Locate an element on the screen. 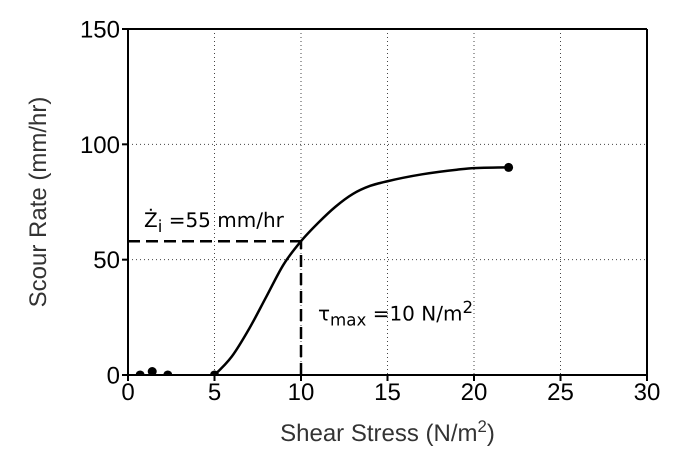 This screenshot has width=681, height=470. x-tick-label: 30 is located at coordinates (647, 392).